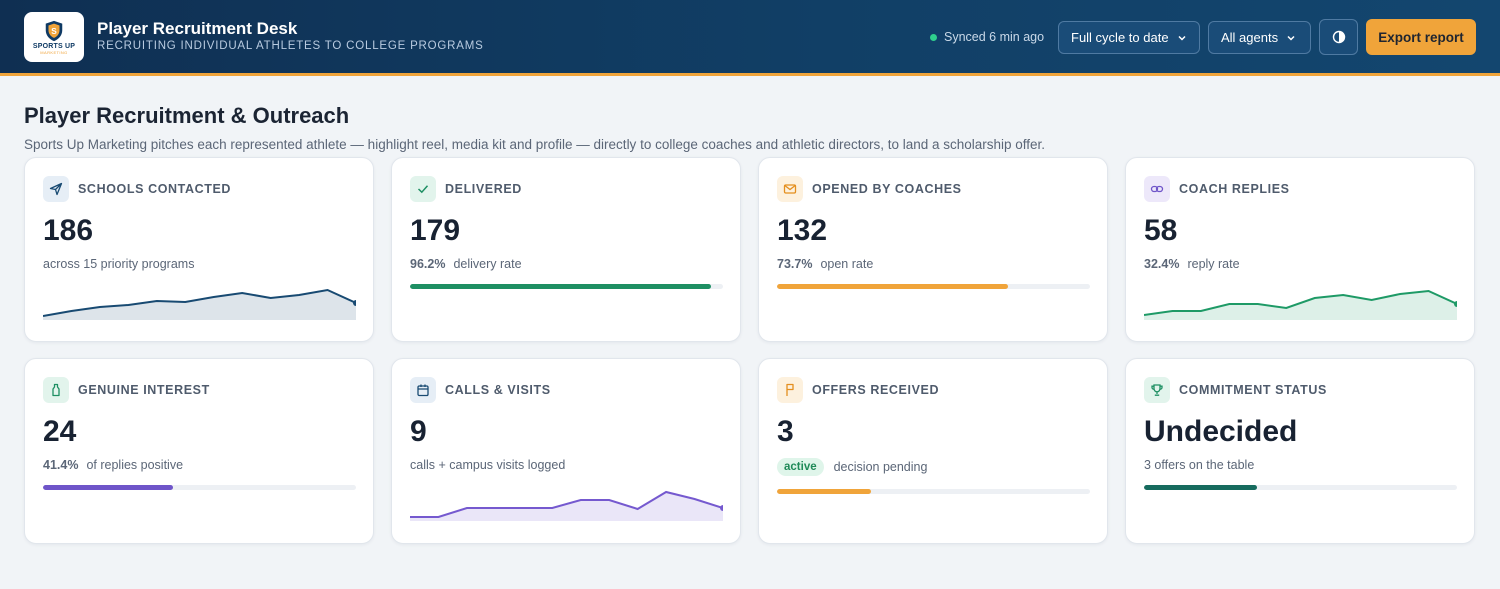 The image size is (1500, 589). I want to click on card-value: 186, so click(68, 230).